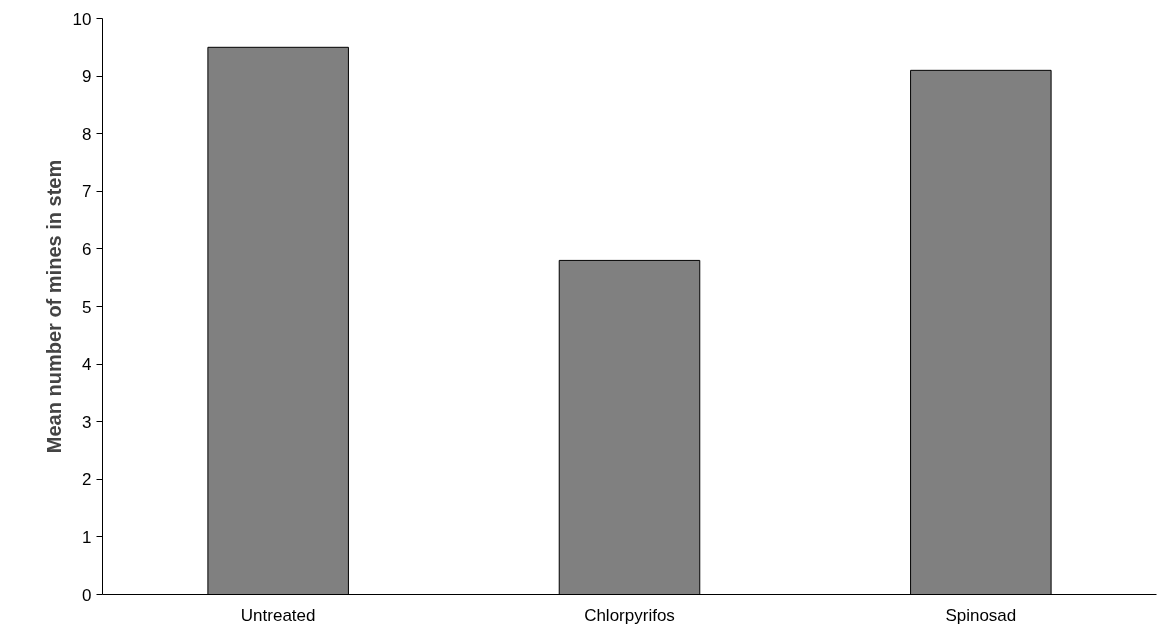 This screenshot has height=641, width=1160. What do you see at coordinates (87, 134) in the screenshot?
I see `y-tick-label: 8` at bounding box center [87, 134].